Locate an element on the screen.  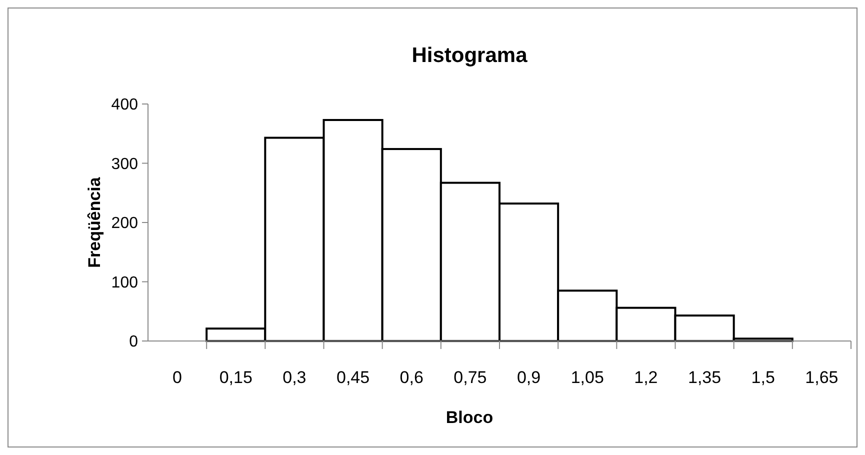
x-tick-label: 0,9 is located at coordinates (528, 377).